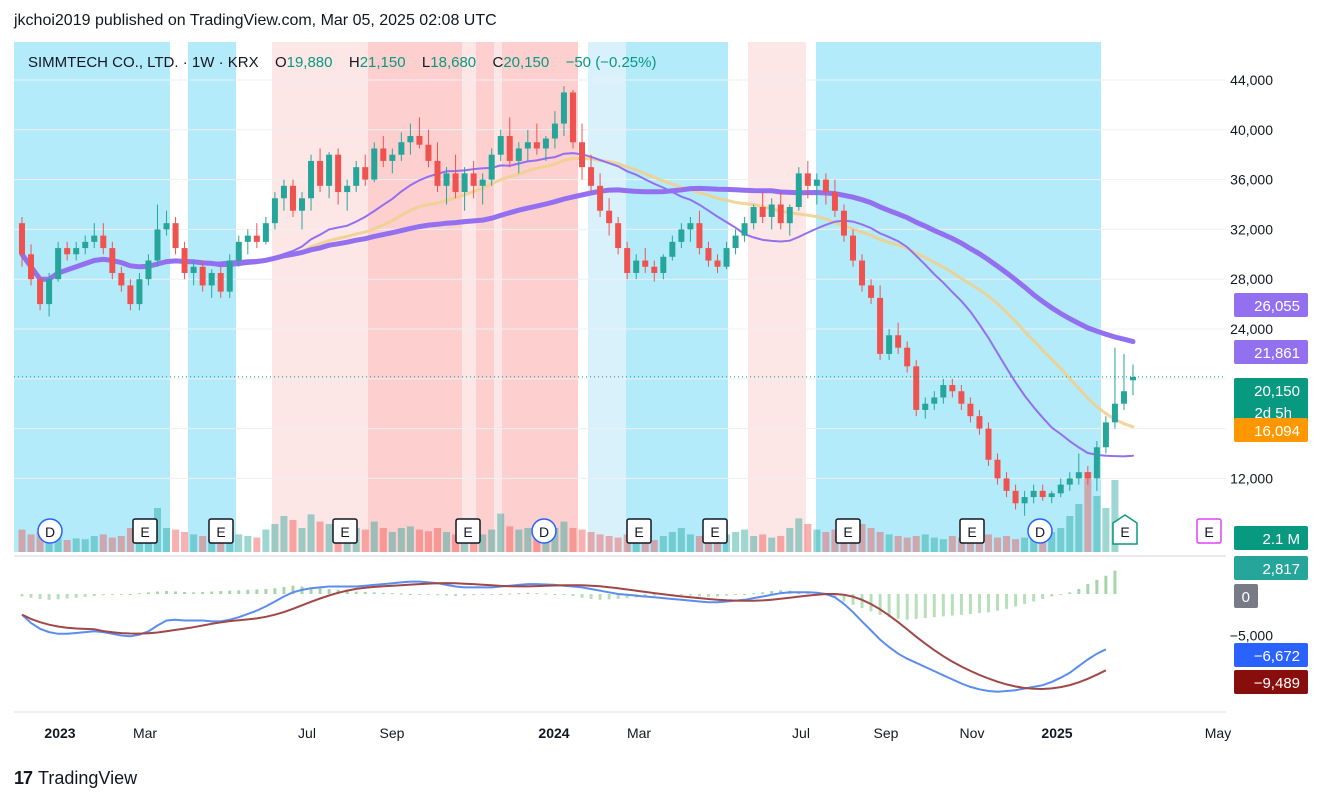  Describe the element at coordinates (564, 636) in the screenshot. I see `signal-line` at that location.